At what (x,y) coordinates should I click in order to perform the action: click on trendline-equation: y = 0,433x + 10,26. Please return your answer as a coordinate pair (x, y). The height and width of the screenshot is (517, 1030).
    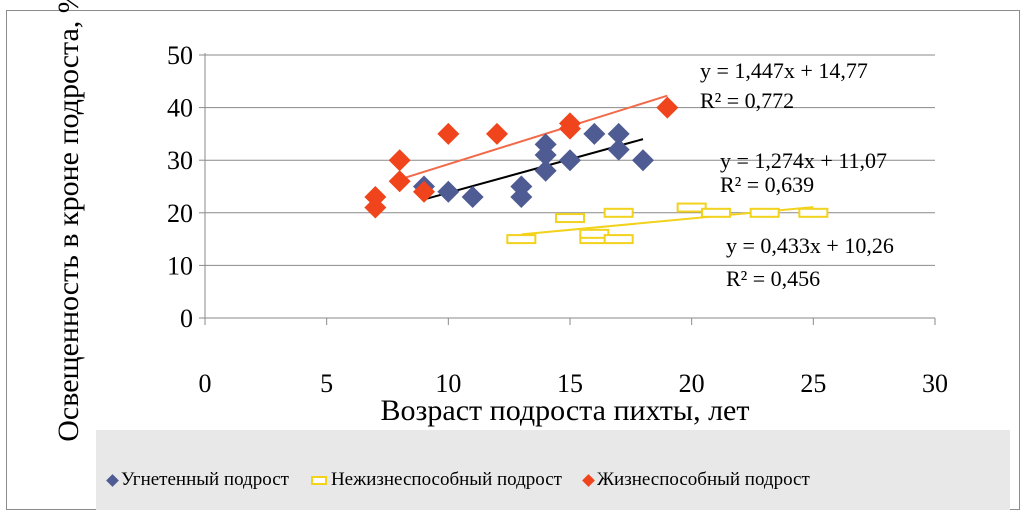
    Looking at the image, I should click on (810, 245).